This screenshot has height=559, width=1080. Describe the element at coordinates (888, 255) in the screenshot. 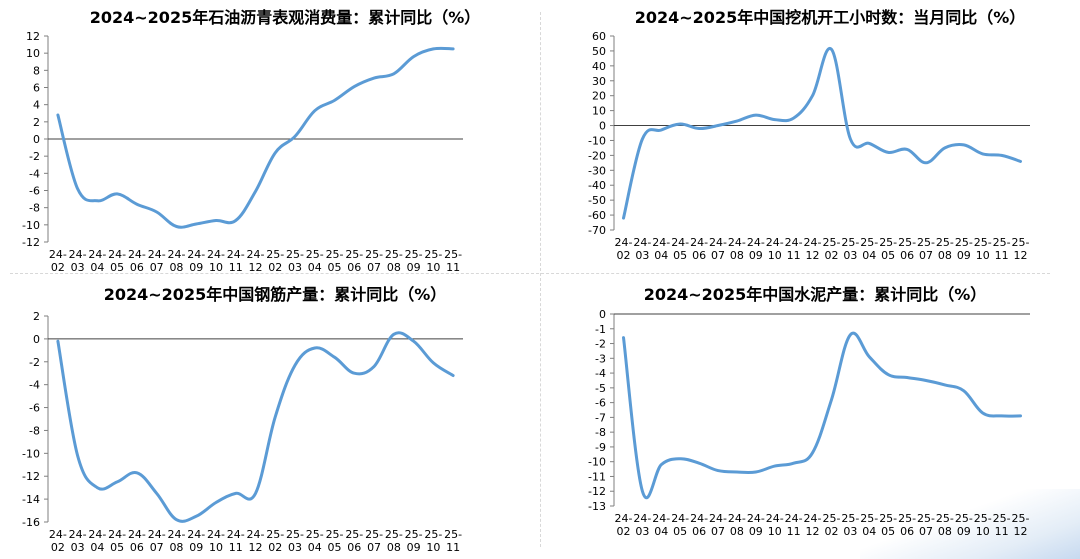

I see `x-tick-label-month: 05` at that location.